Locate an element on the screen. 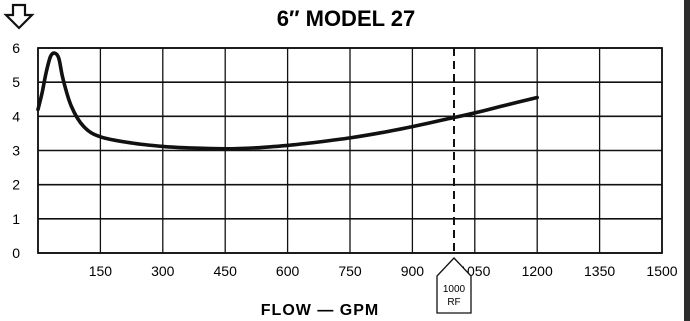 This screenshot has height=321, width=690. x-tick-label: 450 is located at coordinates (226, 271).